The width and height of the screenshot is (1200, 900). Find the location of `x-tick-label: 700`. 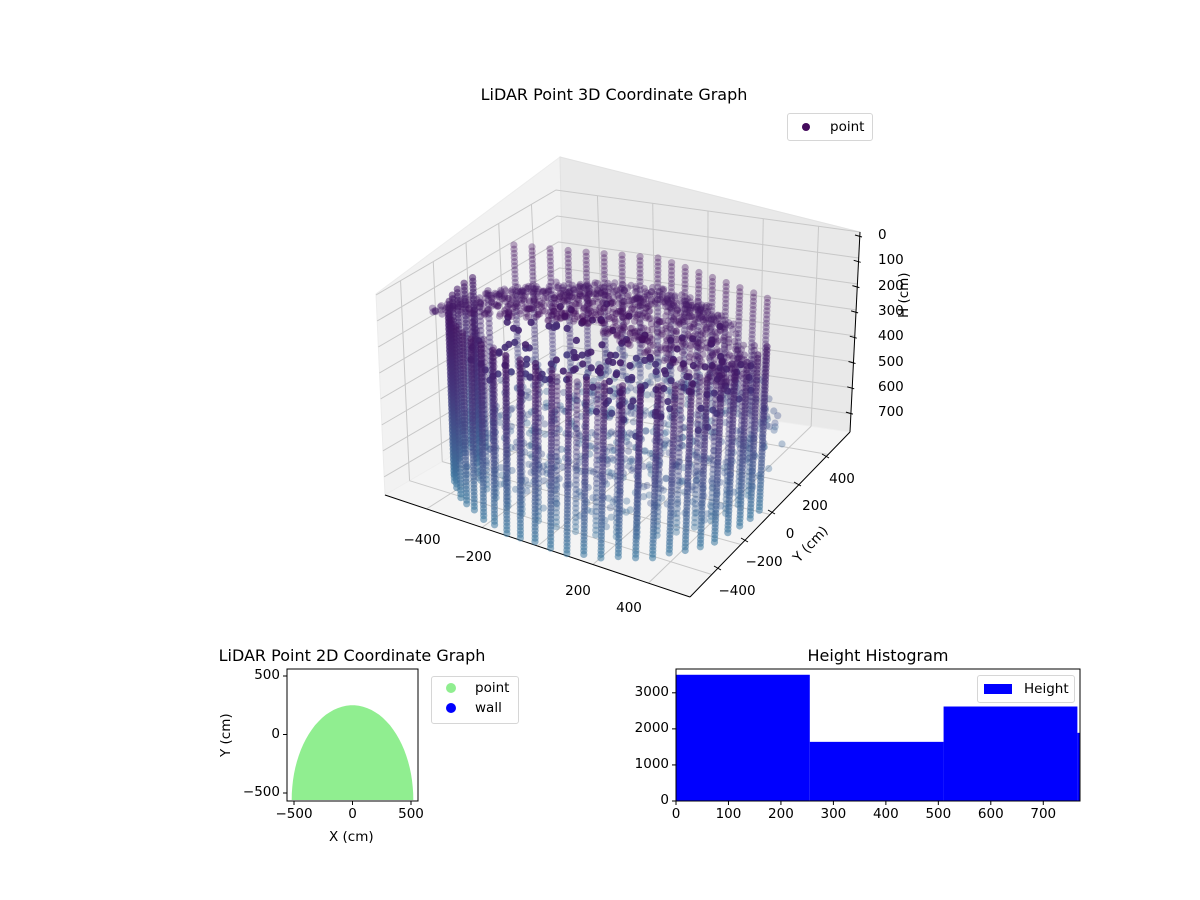

x-tick-label: 700 is located at coordinates (1043, 814).